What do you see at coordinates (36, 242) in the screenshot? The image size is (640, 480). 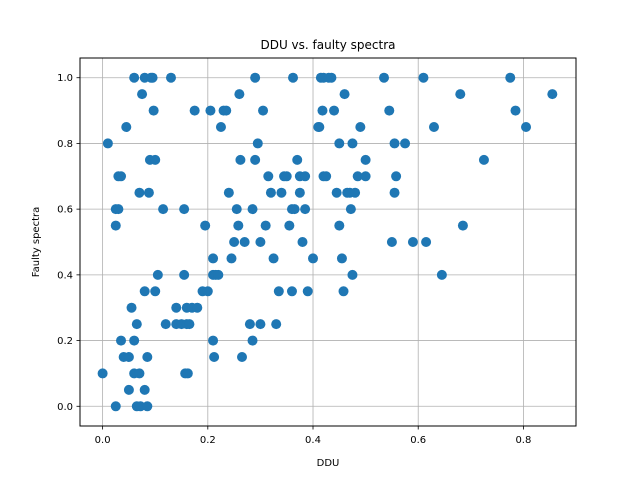 I see `y-axis-label: Faulty spectra` at bounding box center [36, 242].